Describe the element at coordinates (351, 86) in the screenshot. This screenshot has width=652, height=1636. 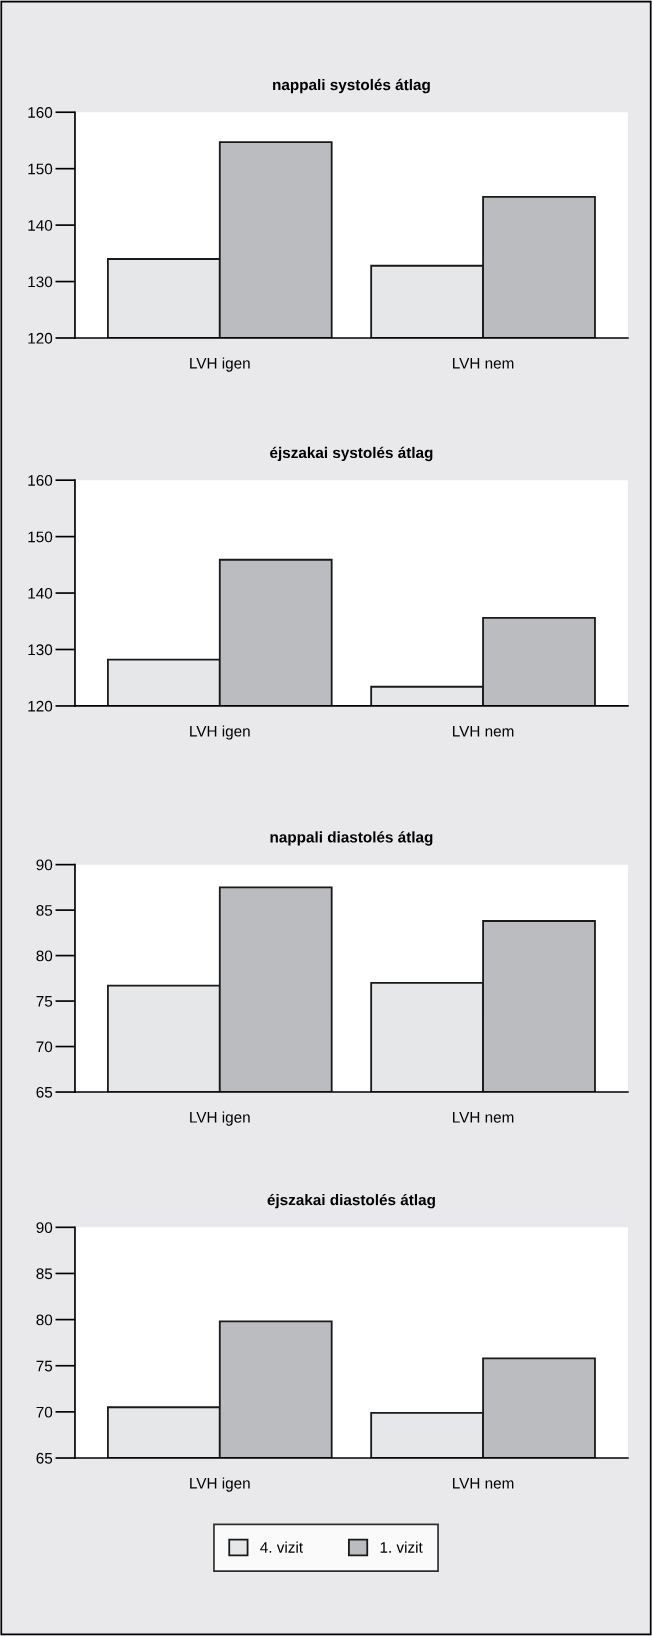
I see `chart-title: nappali systolés átlag` at that location.